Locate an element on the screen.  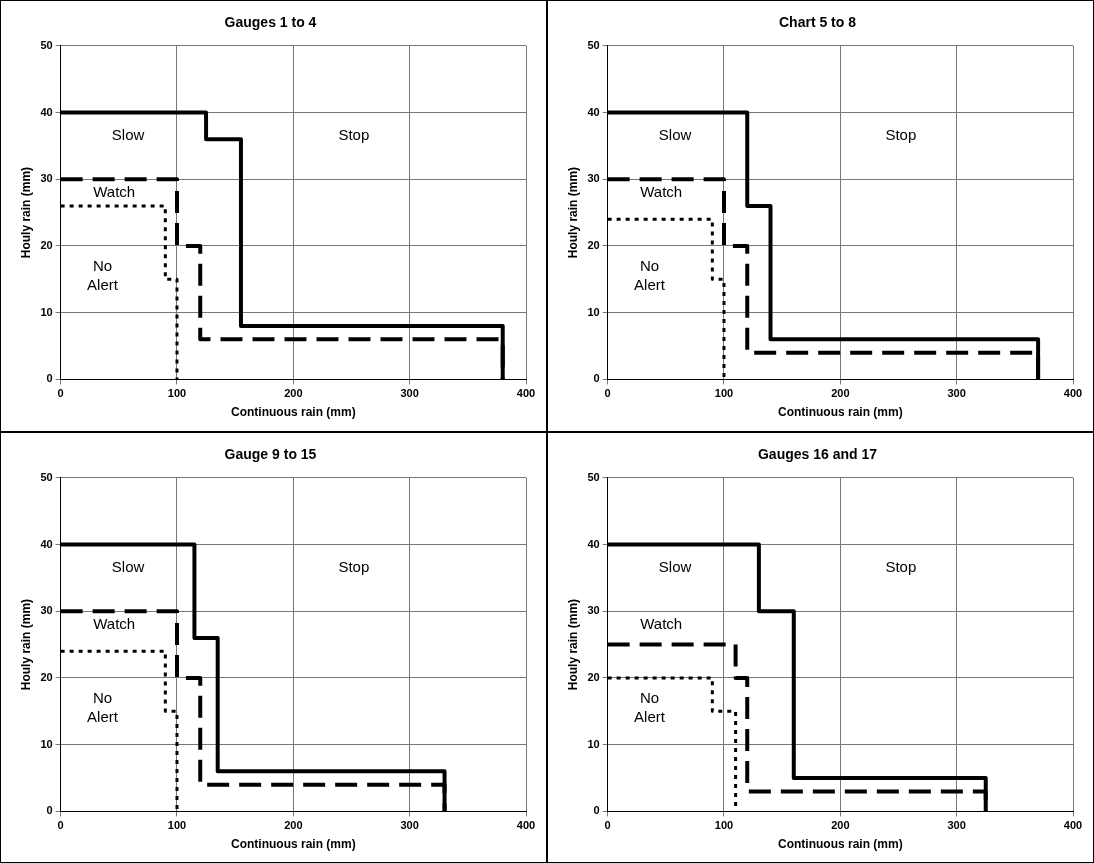
chart-title: Gauges 16 and 17 is located at coordinates (817, 453).